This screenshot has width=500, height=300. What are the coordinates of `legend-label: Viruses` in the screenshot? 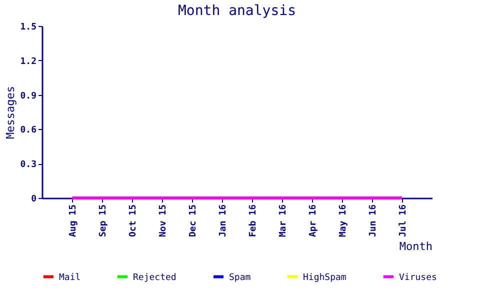 It's located at (418, 277).